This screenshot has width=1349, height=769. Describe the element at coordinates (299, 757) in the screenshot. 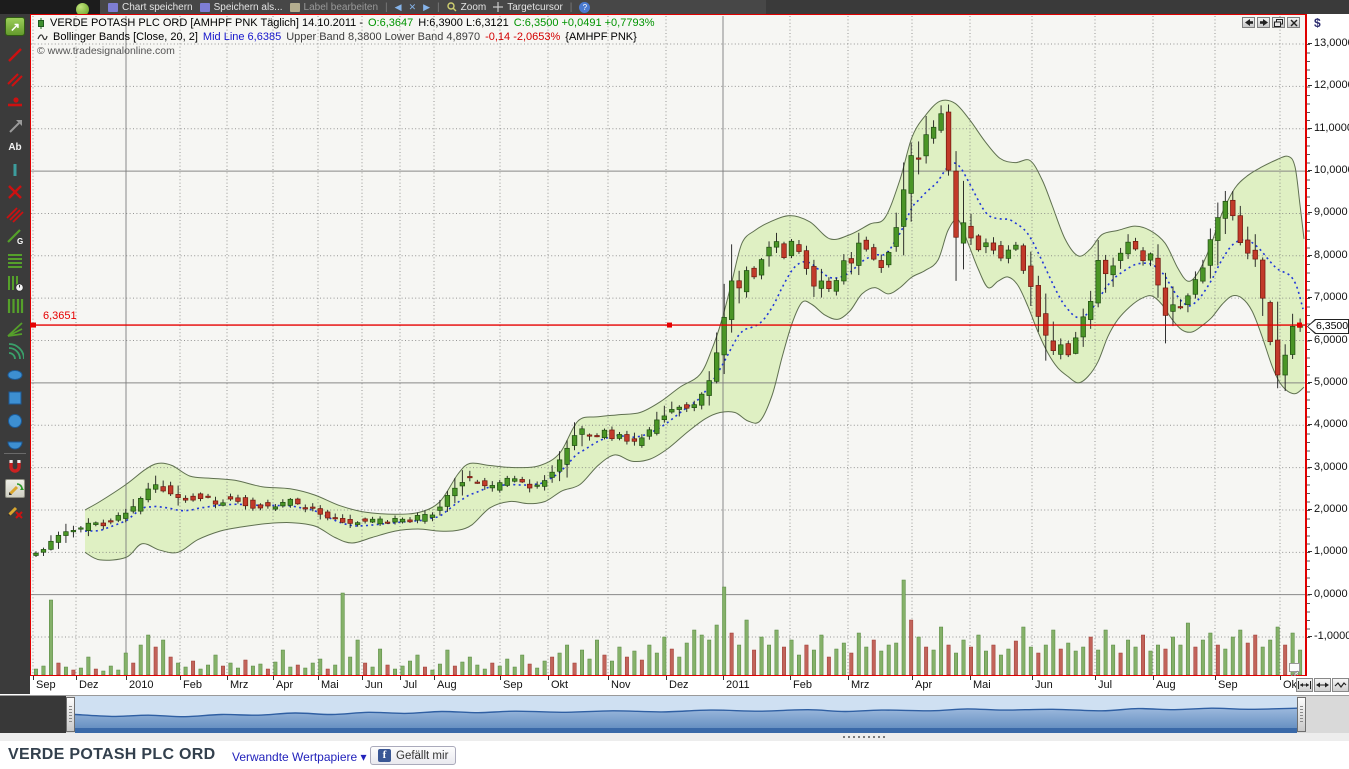

I see `related-securities-link: Verwandte Wertpapiere ▾` at that location.